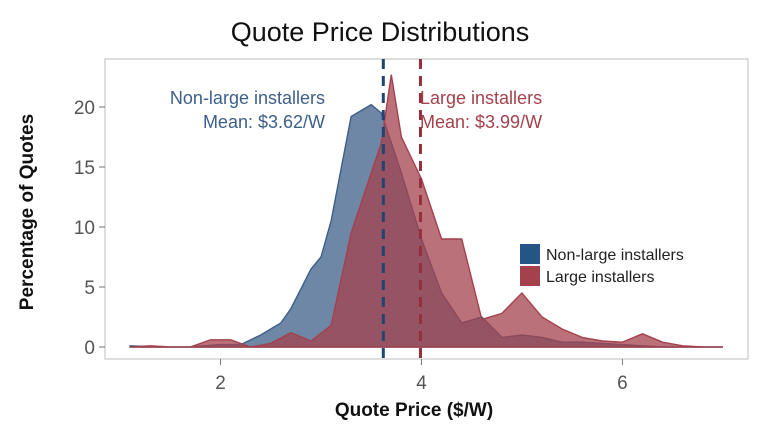  I want to click on annotation-non-large: Mean: $3.62/W, so click(264, 122).